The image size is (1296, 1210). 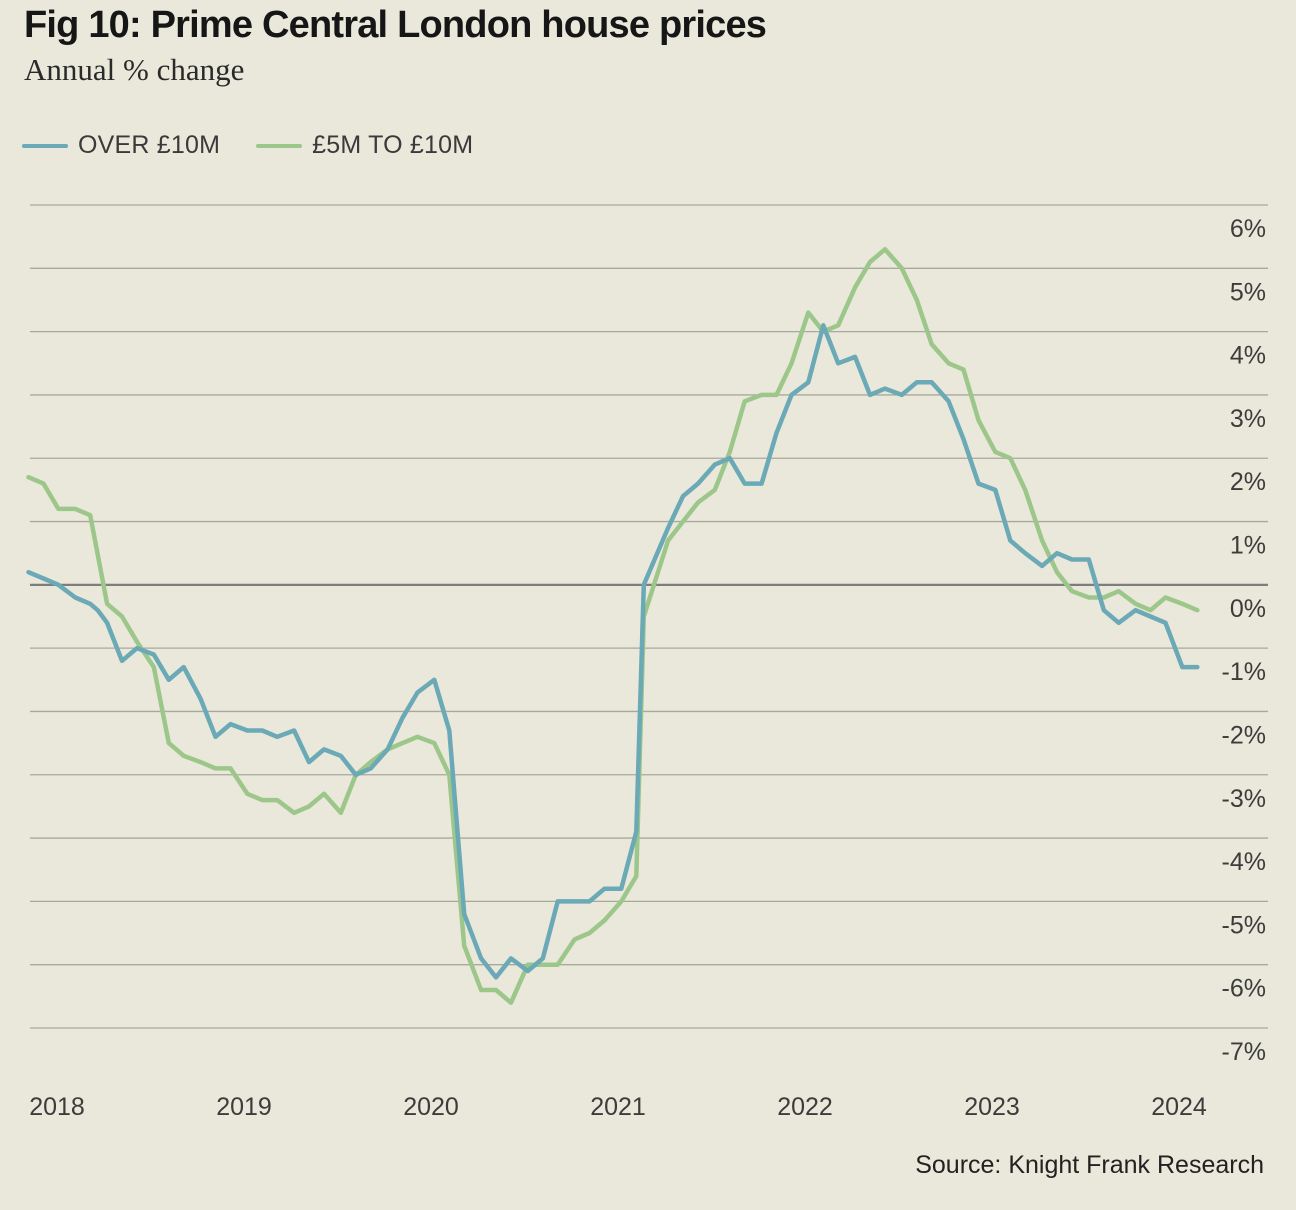 What do you see at coordinates (1244, 989) in the screenshot?
I see `y-tick-label: -6%` at bounding box center [1244, 989].